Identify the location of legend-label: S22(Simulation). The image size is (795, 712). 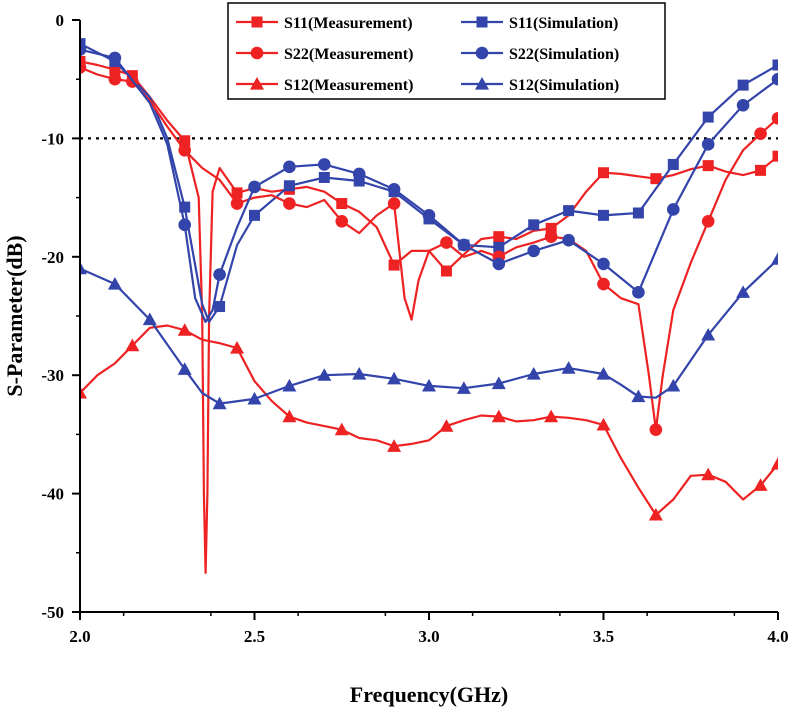
(564, 54).